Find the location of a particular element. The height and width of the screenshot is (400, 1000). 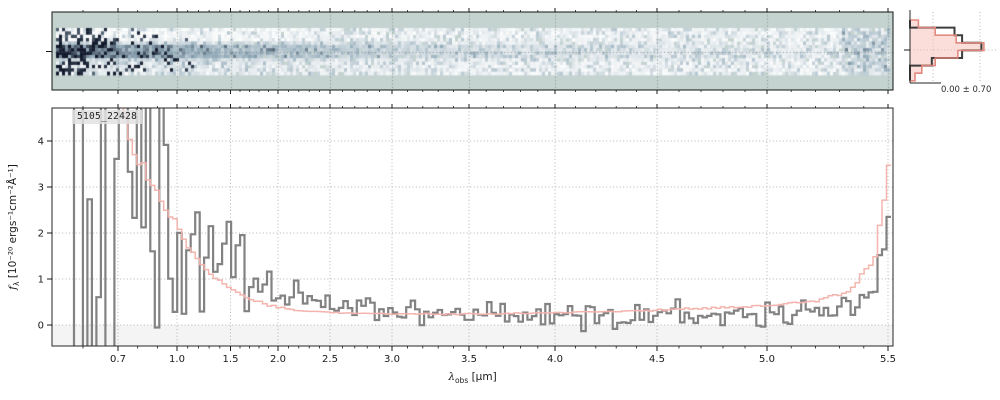

x-axis-unit: [μm] is located at coordinates (482, 377).